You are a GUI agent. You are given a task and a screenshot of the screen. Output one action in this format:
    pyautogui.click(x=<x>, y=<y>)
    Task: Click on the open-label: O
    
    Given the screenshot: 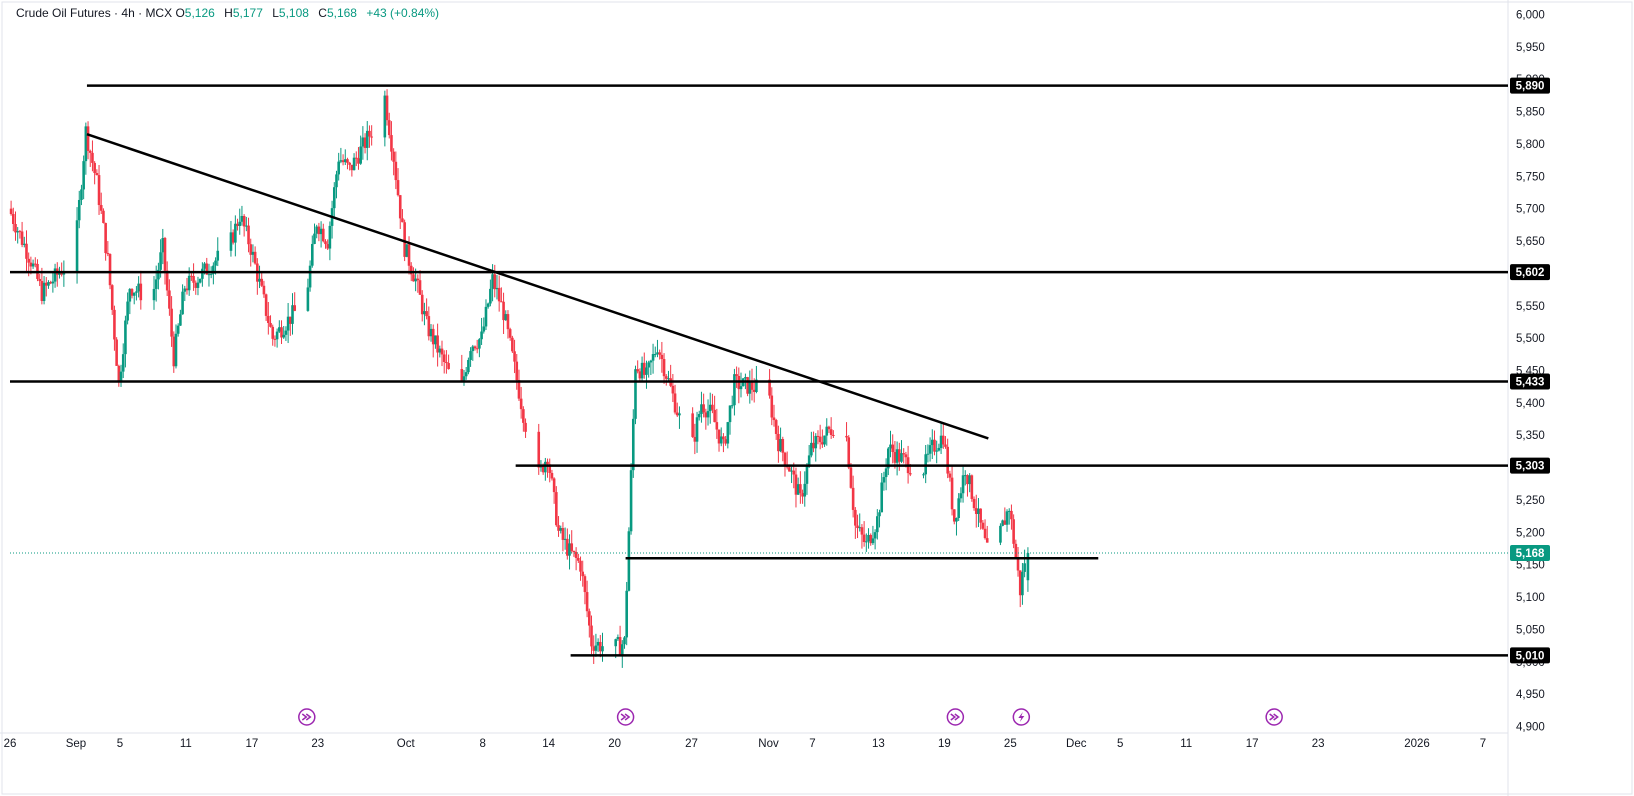 What is the action you would take?
    pyautogui.click(x=180, y=13)
    